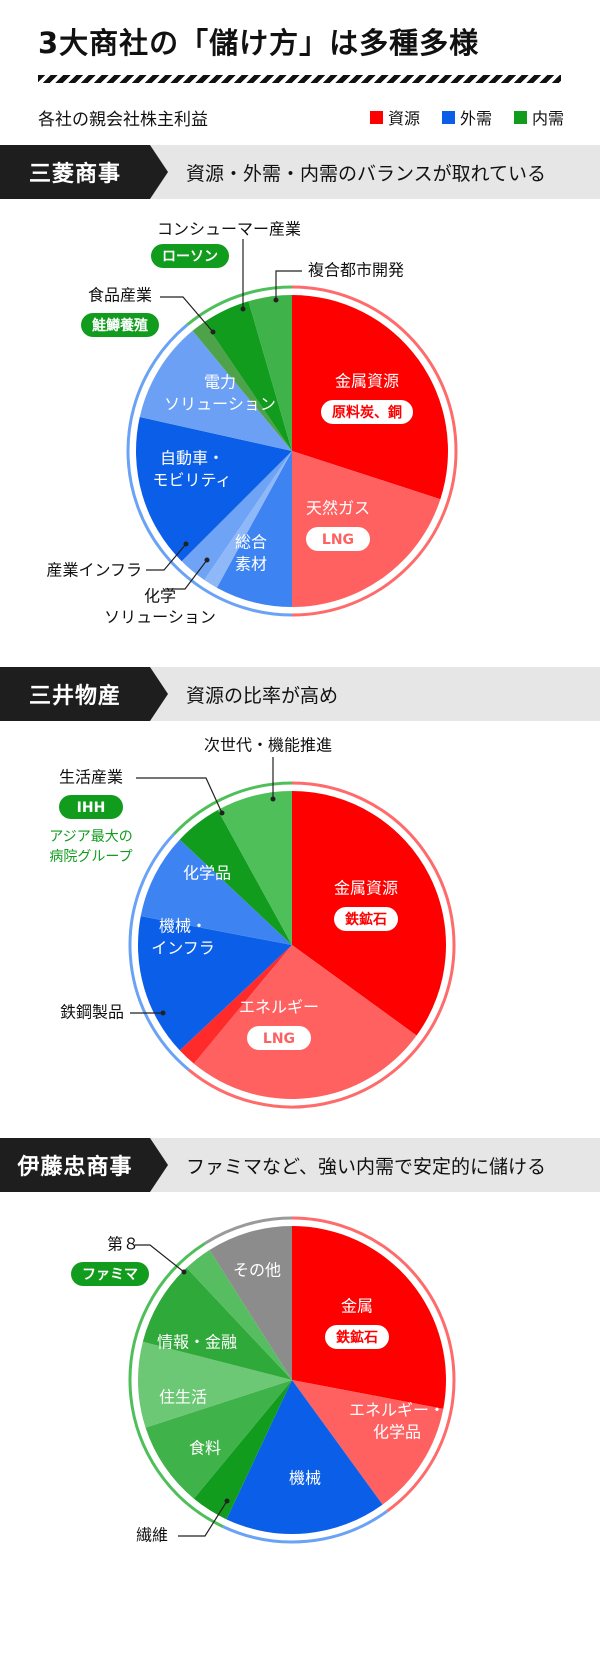 The width and height of the screenshot is (600, 1669). Describe the element at coordinates (191, 480) in the screenshot. I see `slice-label: モビリティ` at that location.